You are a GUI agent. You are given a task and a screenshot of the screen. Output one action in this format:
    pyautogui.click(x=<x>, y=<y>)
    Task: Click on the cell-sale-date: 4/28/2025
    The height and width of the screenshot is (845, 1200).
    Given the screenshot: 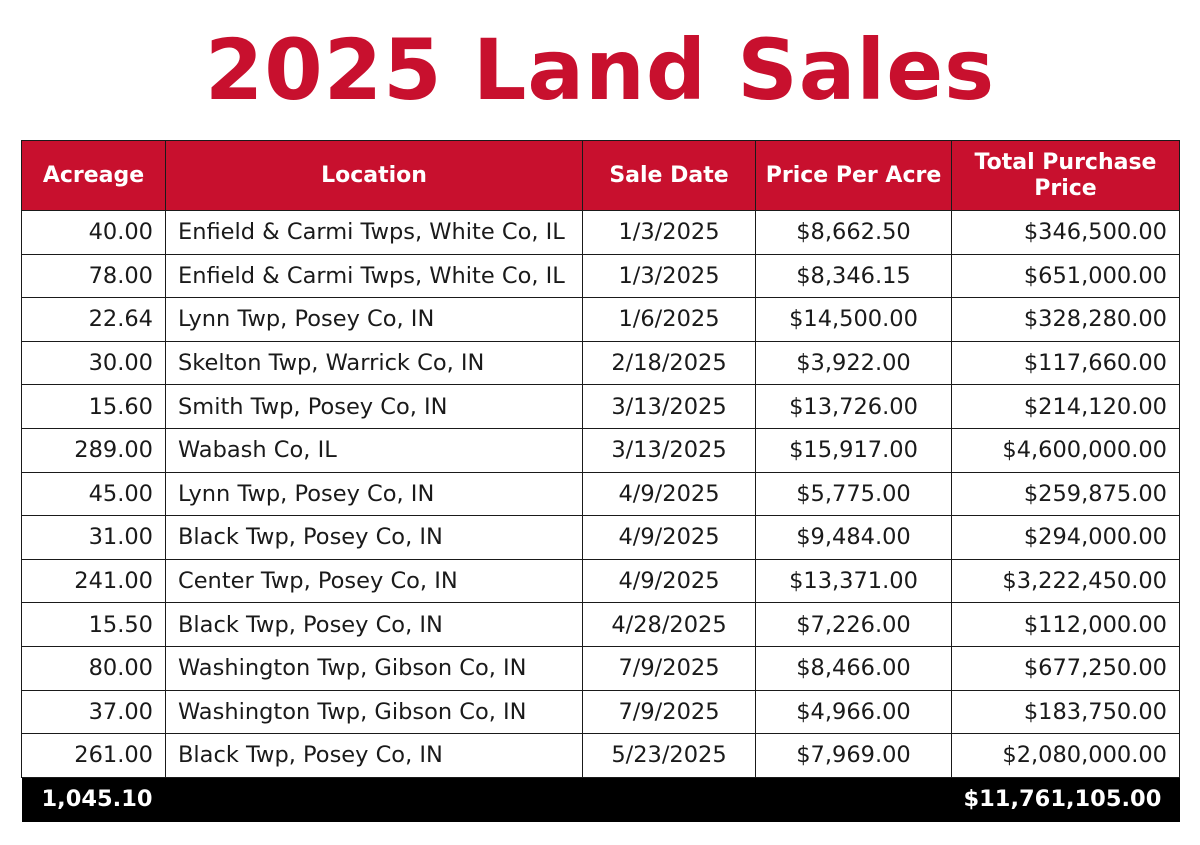 What is the action you would take?
    pyautogui.click(x=669, y=624)
    